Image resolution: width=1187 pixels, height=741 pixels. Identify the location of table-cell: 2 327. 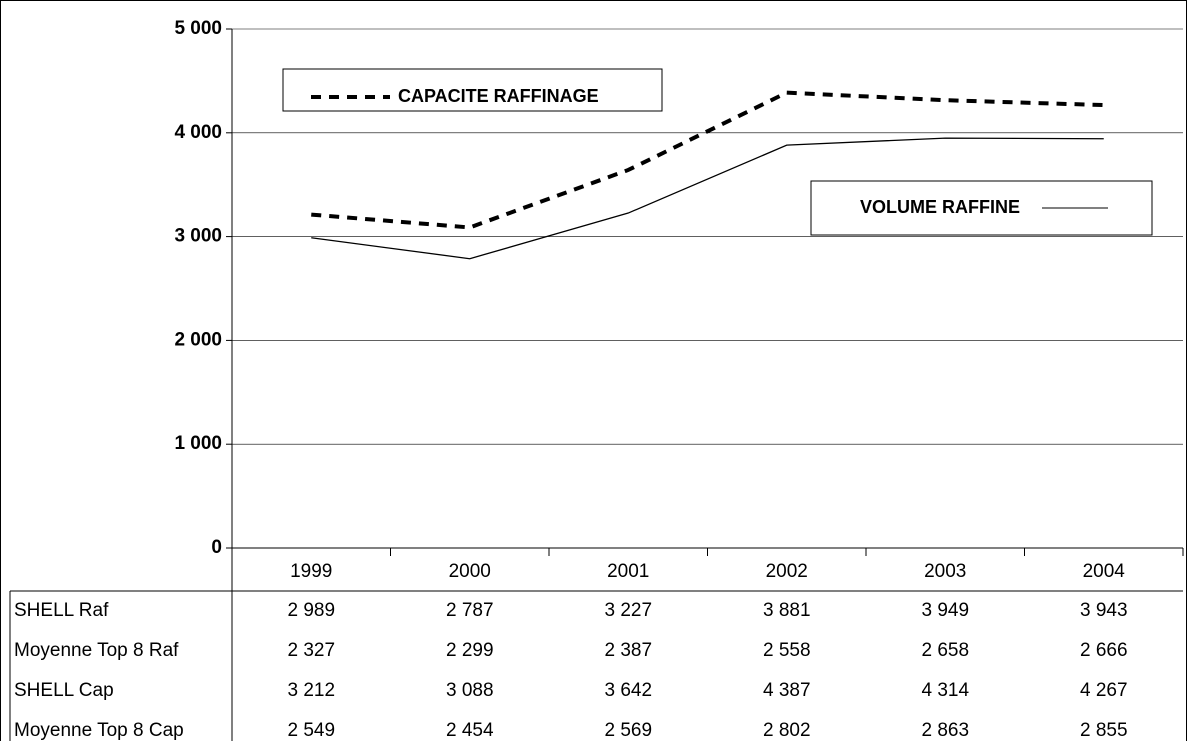
(311, 650).